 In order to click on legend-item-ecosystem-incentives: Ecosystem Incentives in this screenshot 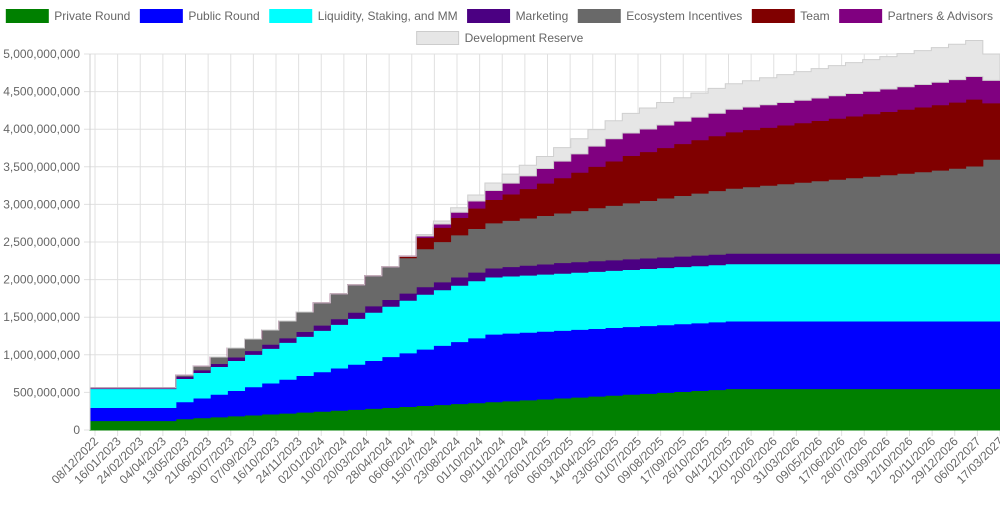, I will do `click(659, 16)`.